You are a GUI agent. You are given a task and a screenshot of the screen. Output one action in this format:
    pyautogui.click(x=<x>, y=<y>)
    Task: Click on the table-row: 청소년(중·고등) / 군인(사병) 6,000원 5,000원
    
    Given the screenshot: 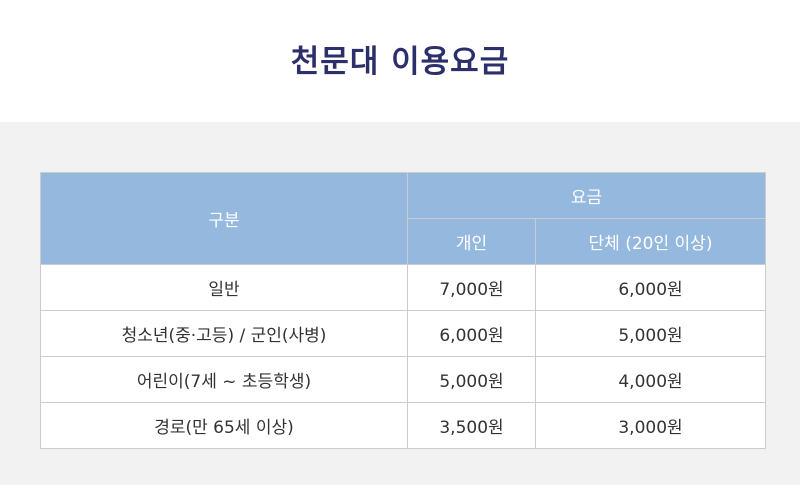 What is the action you would take?
    pyautogui.click(x=403, y=333)
    